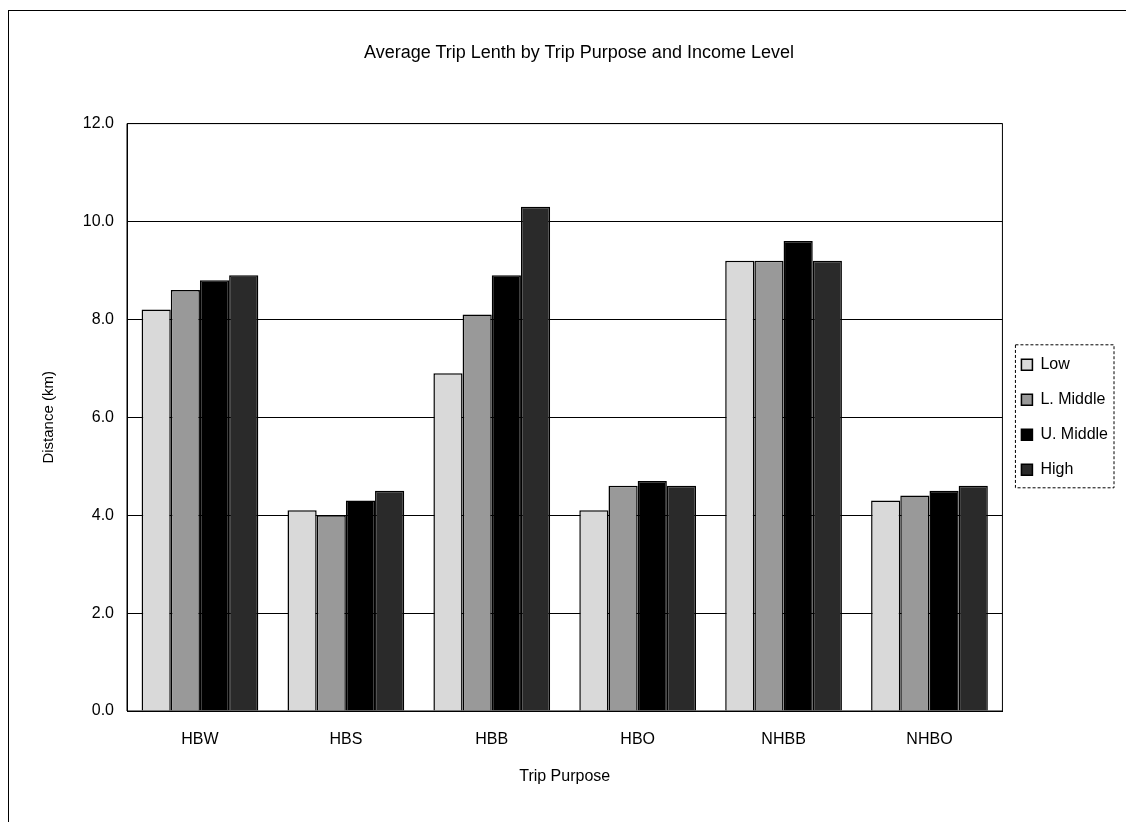 The height and width of the screenshot is (822, 1126). Describe the element at coordinates (48, 417) in the screenshot. I see `y-axis-title: Distance (km)` at that location.